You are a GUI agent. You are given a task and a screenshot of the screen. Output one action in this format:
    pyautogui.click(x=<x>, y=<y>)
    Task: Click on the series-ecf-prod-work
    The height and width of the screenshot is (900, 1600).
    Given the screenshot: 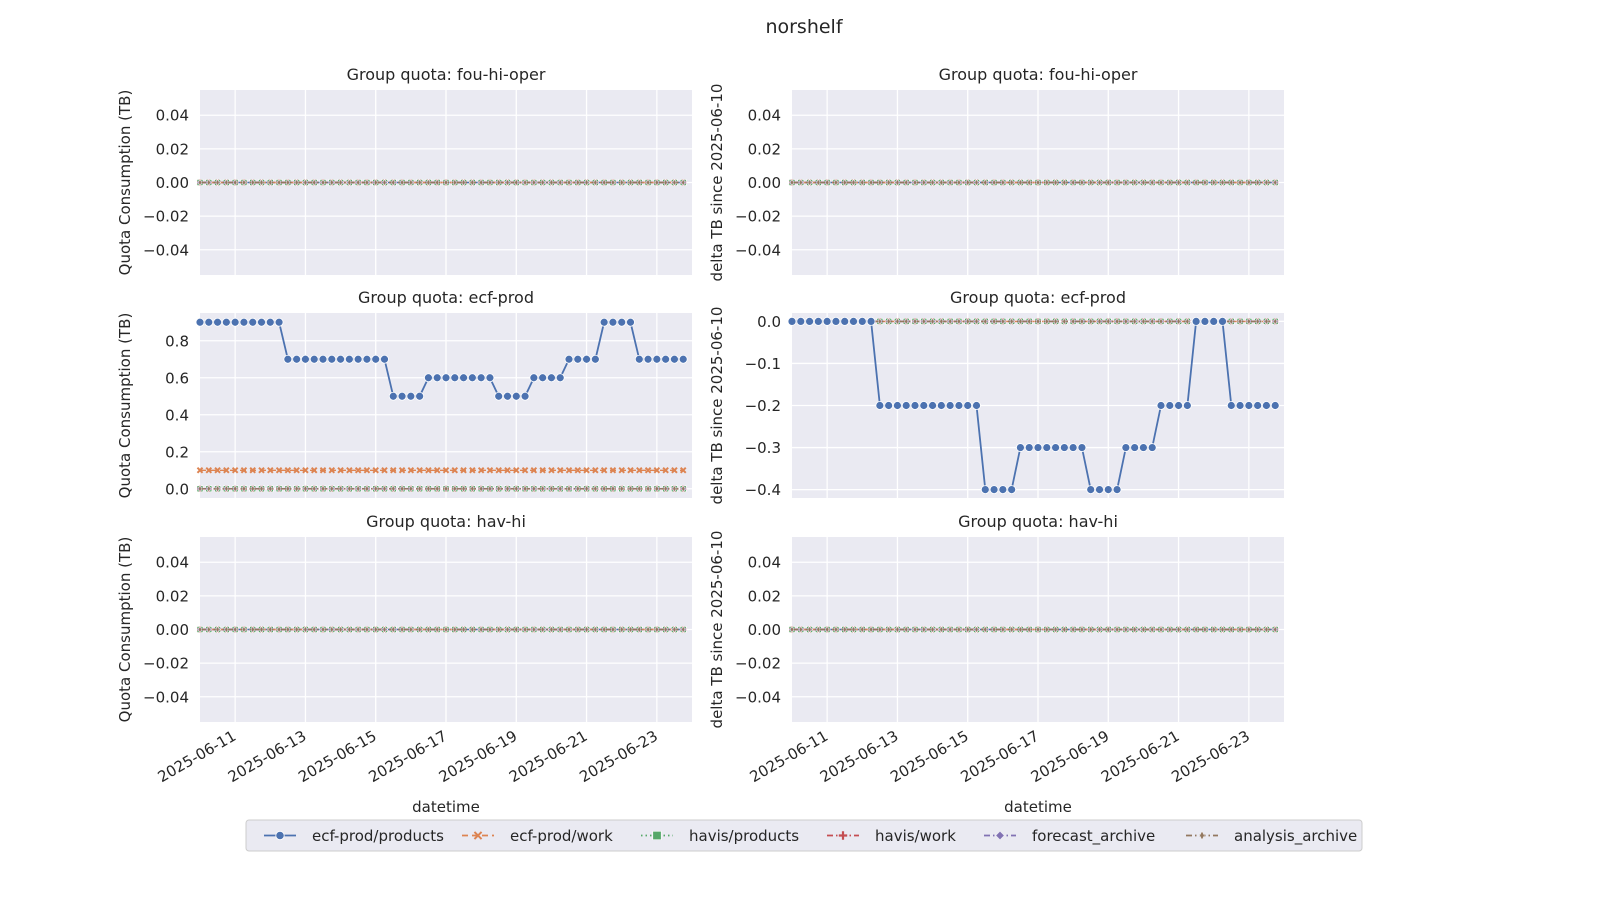 What is the action you would take?
    pyautogui.click(x=441, y=470)
    